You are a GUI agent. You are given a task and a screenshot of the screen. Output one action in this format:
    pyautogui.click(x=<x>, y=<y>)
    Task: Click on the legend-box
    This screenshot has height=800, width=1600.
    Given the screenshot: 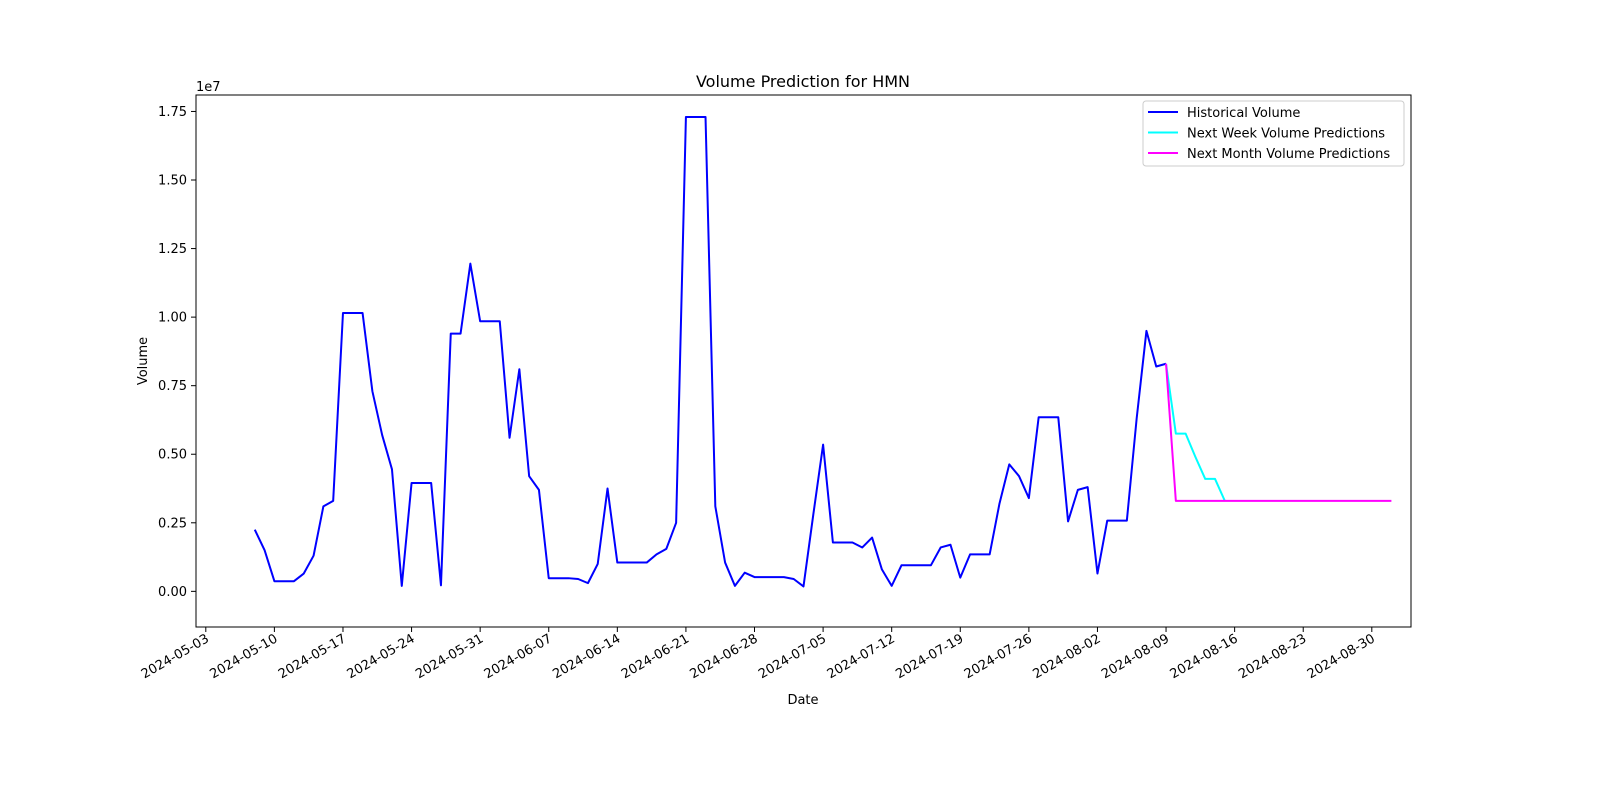 What is the action you would take?
    pyautogui.click(x=1273, y=133)
    